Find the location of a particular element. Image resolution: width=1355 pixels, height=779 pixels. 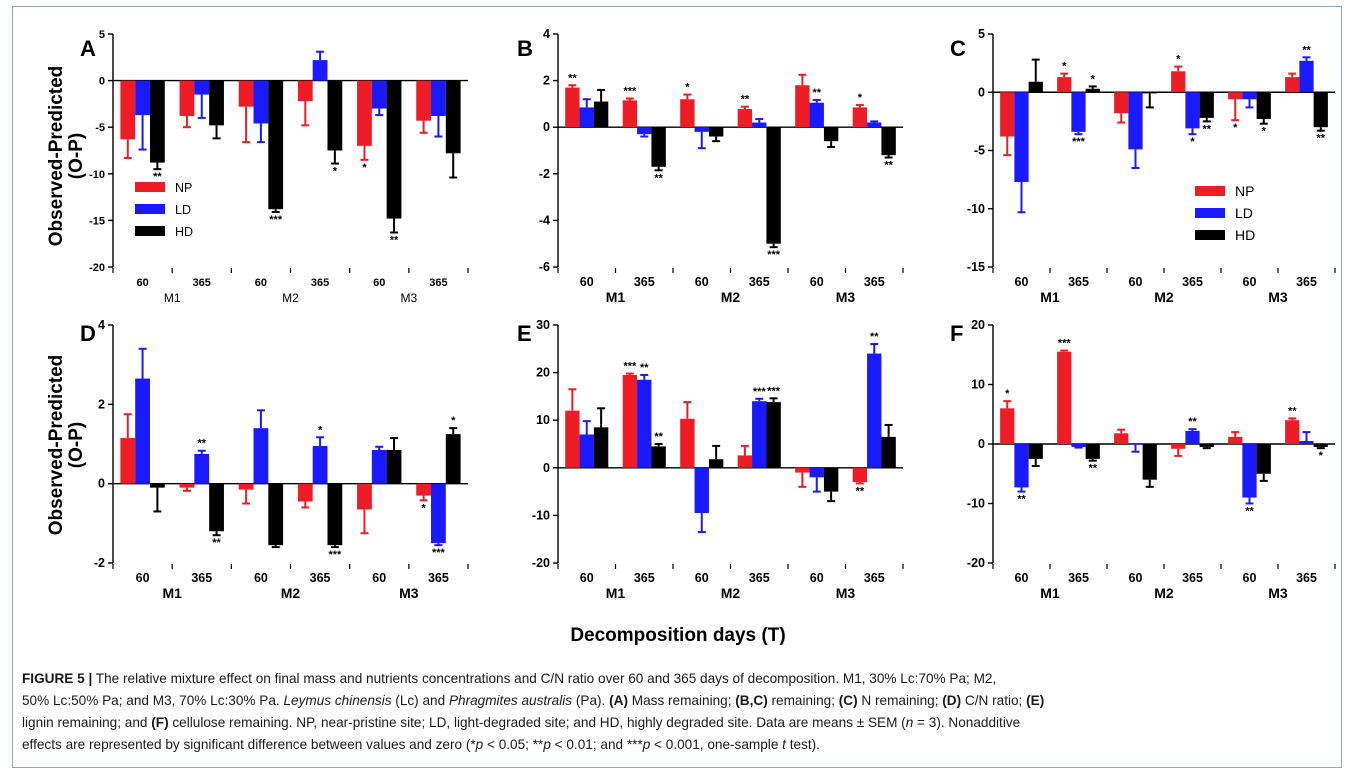

caption-bold: (D) is located at coordinates (952, 700).